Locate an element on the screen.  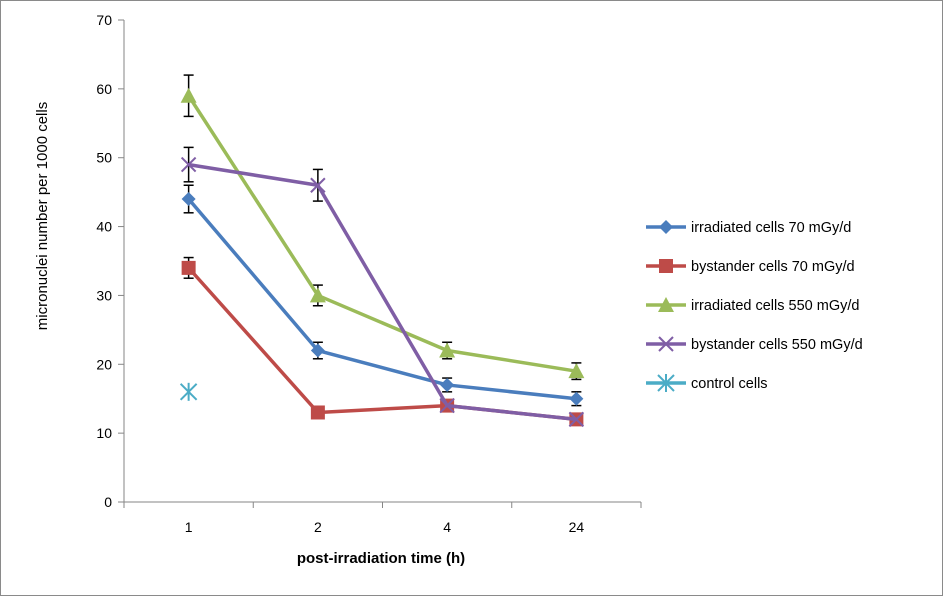
y-tick-label: 60 is located at coordinates (104, 89).